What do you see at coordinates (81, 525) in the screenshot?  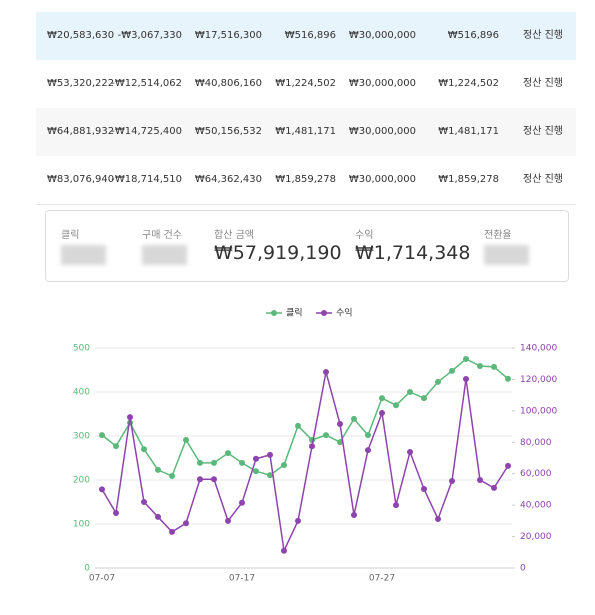 I see `y-tick-label: 100` at bounding box center [81, 525].